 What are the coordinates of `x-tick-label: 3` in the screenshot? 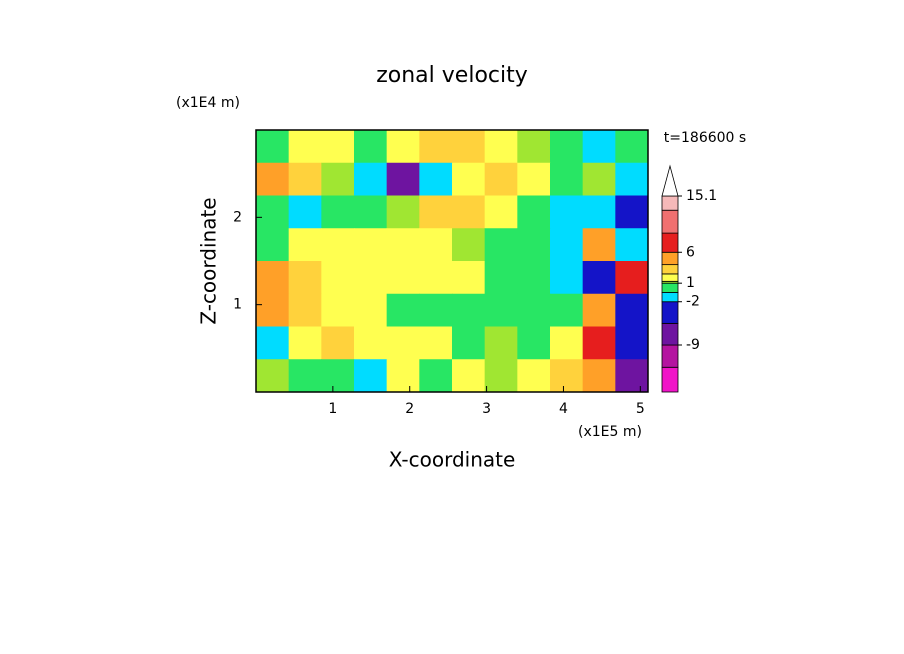 It's located at (486, 409).